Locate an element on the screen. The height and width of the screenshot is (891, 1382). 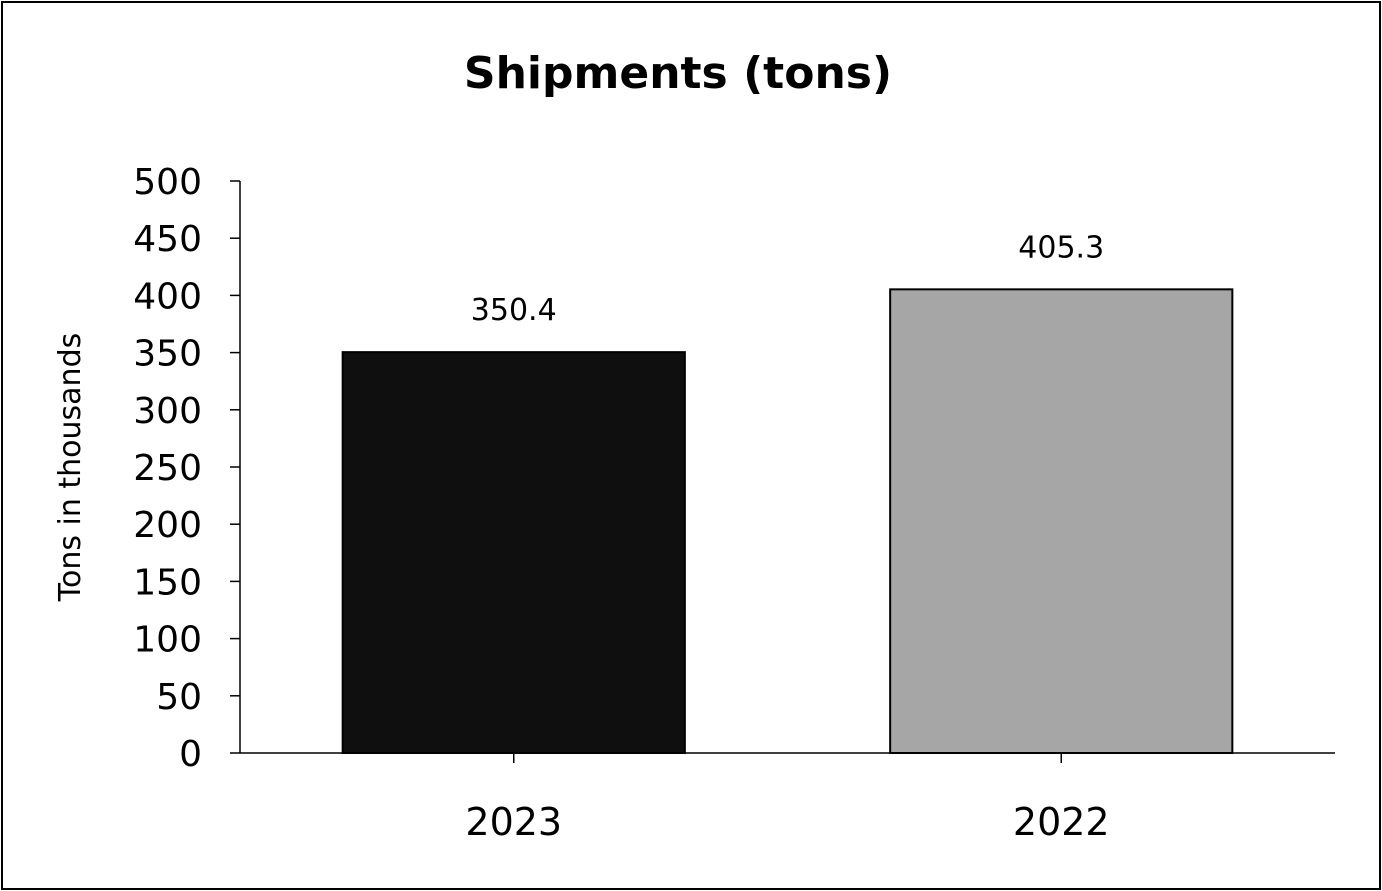
y-tick-label: 250 is located at coordinates (167, 468).